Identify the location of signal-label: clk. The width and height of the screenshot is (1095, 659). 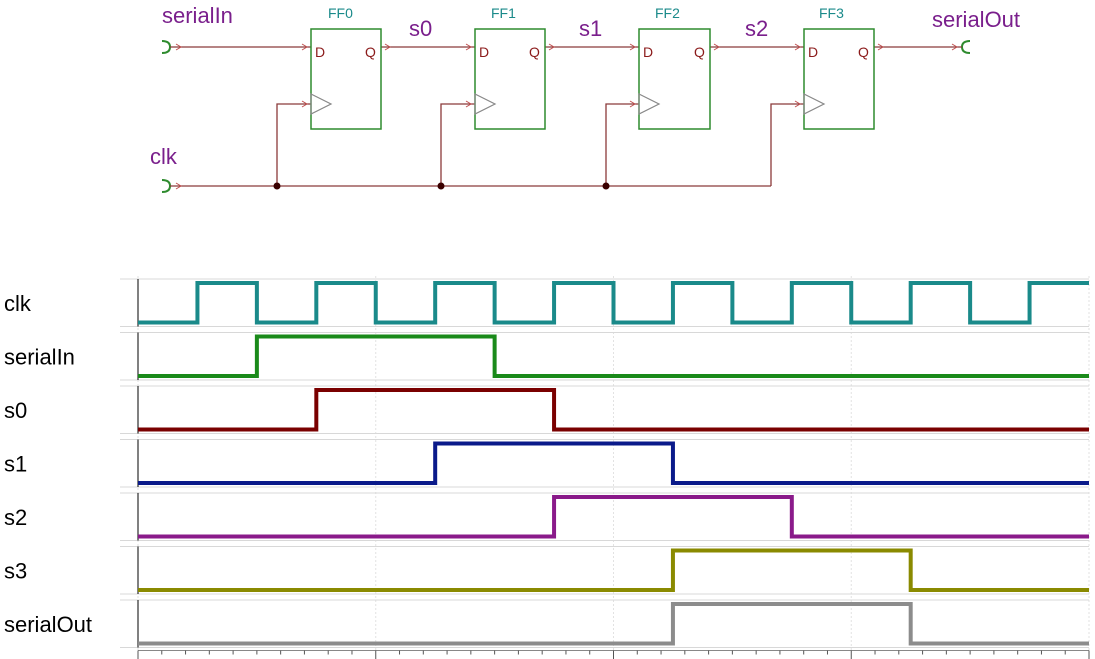
(18, 303).